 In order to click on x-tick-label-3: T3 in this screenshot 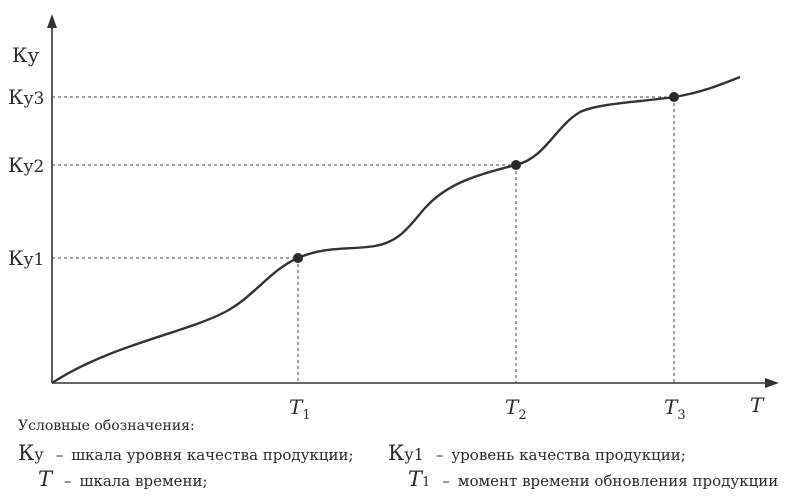, I will do `click(675, 409)`.